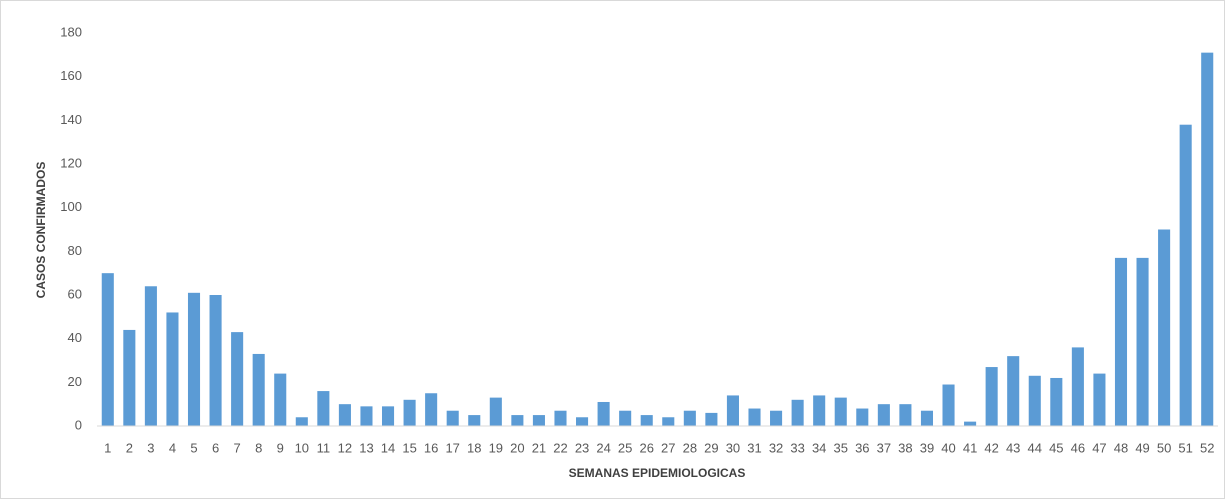 This screenshot has width=1225, height=499. What do you see at coordinates (668, 447) in the screenshot?
I see `x-tick-label: 27` at bounding box center [668, 447].